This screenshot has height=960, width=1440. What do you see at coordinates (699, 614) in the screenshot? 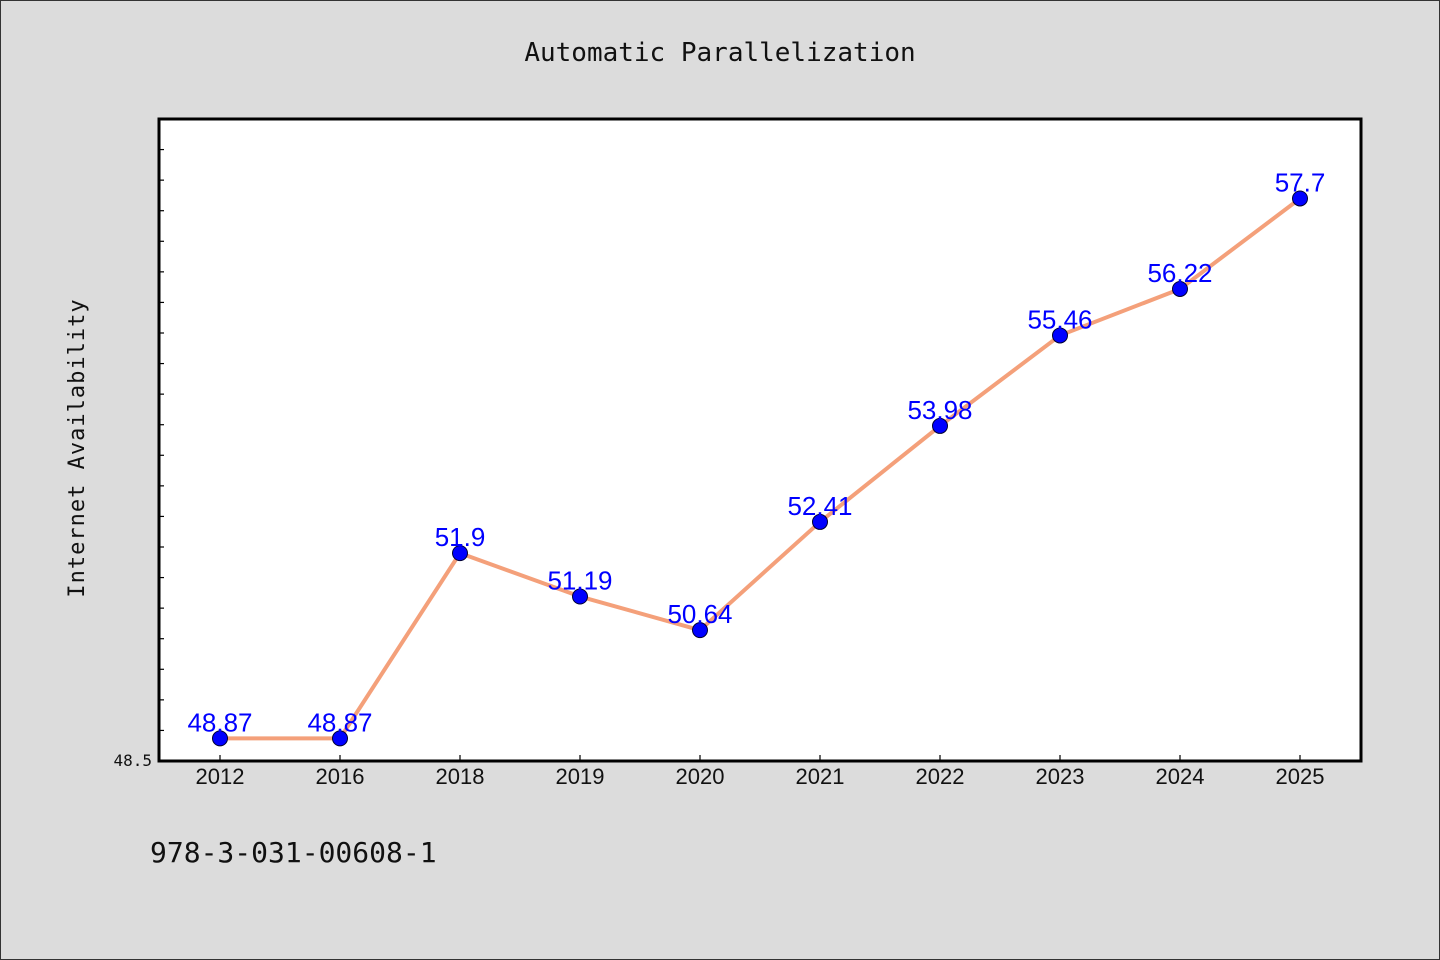
I see `data-label: 50.64` at bounding box center [699, 614].